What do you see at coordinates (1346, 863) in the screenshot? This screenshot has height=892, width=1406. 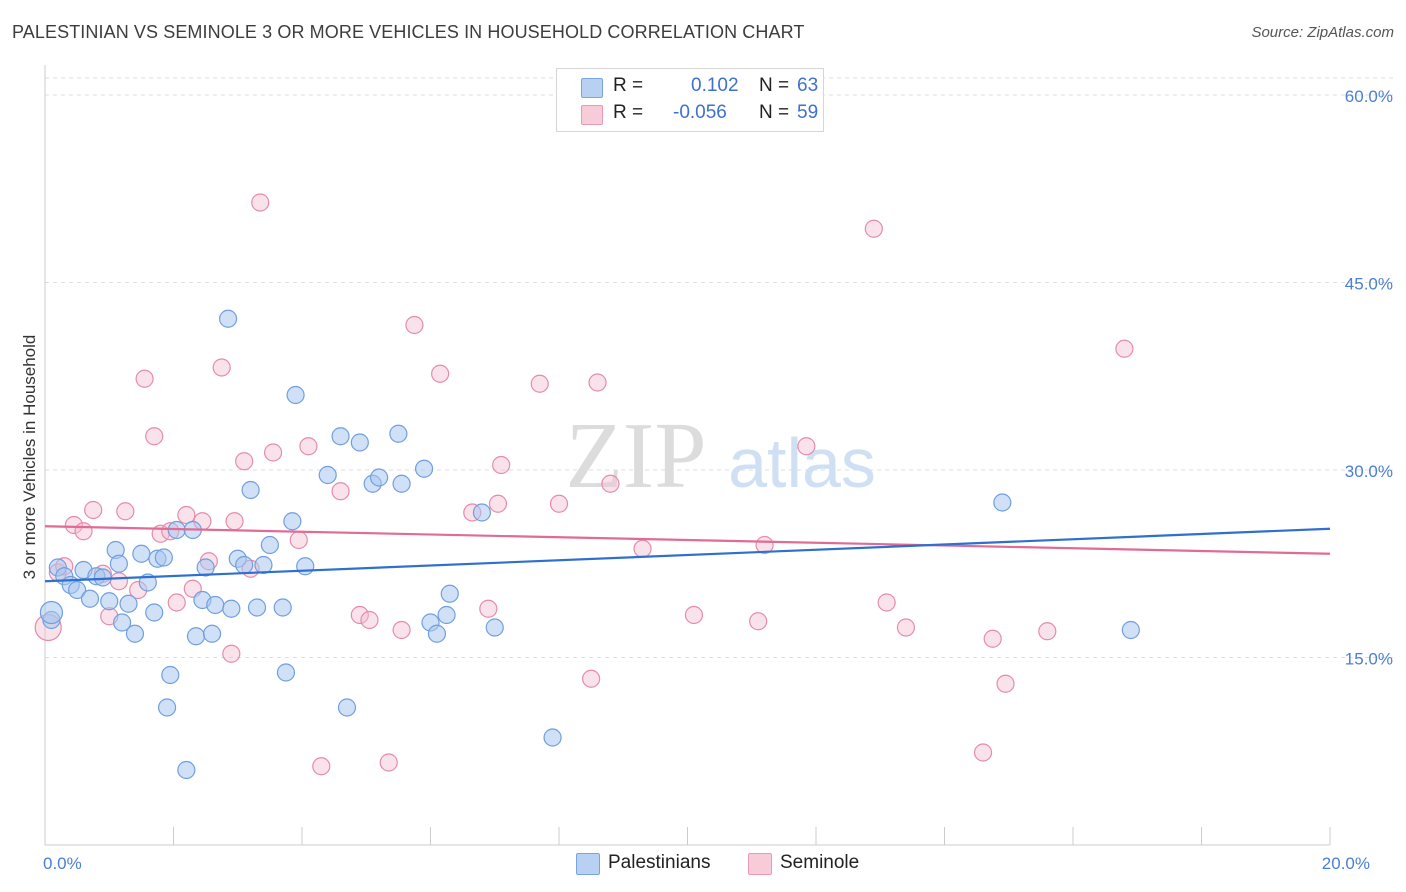 I see `x-tick-label: 20.0%` at bounding box center [1346, 863].